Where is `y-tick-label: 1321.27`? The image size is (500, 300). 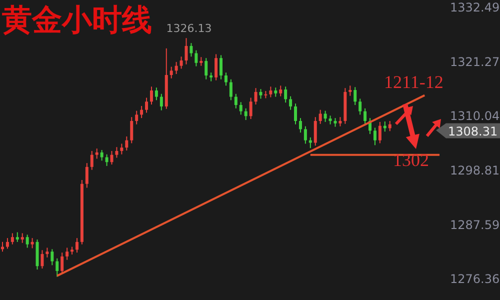 y-tick-label: 1321.27 is located at coordinates (475, 61).